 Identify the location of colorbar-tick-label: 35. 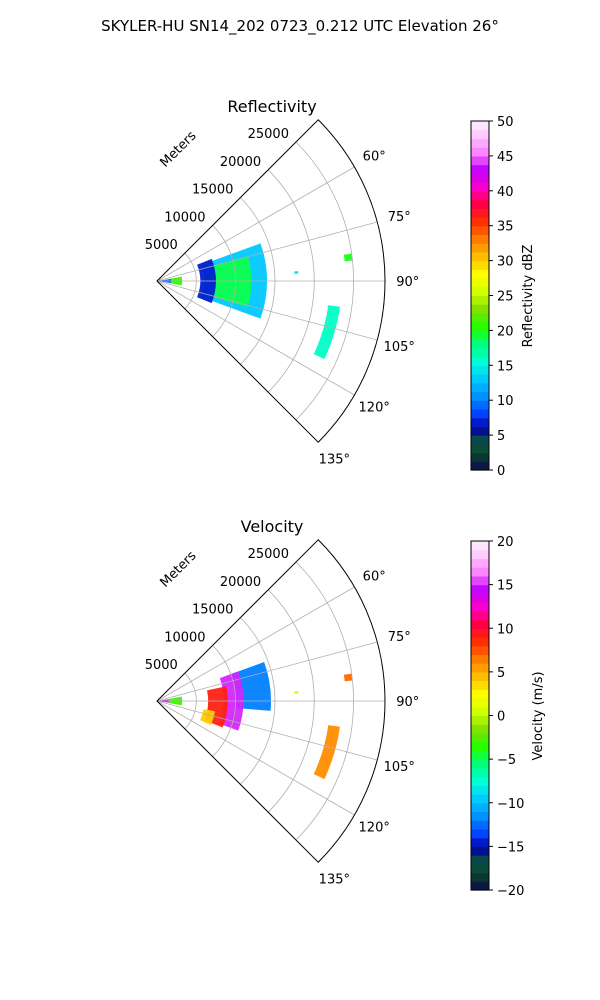
(505, 227).